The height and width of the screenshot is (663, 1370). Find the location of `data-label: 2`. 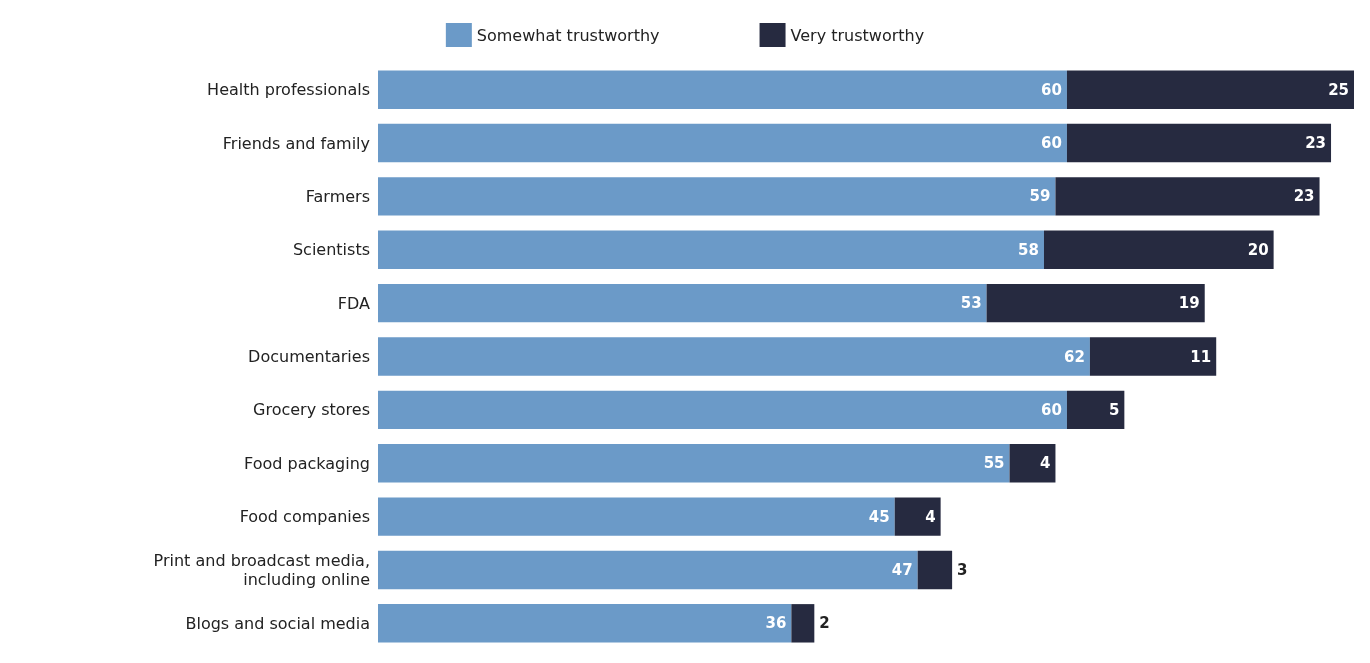

data-label: 2 is located at coordinates (824, 623).